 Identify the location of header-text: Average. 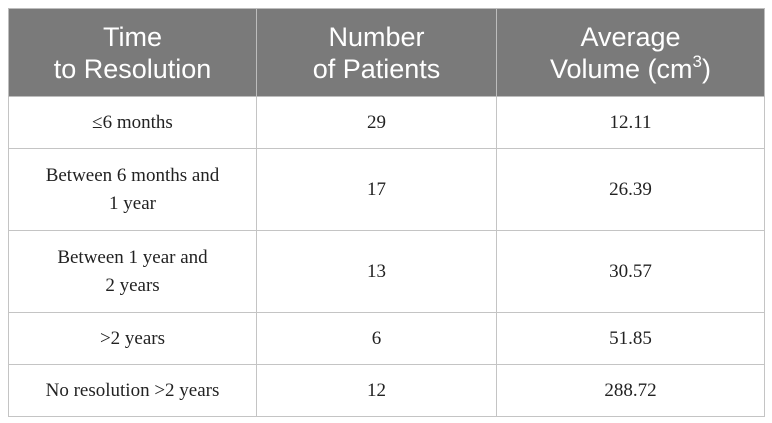
(630, 36).